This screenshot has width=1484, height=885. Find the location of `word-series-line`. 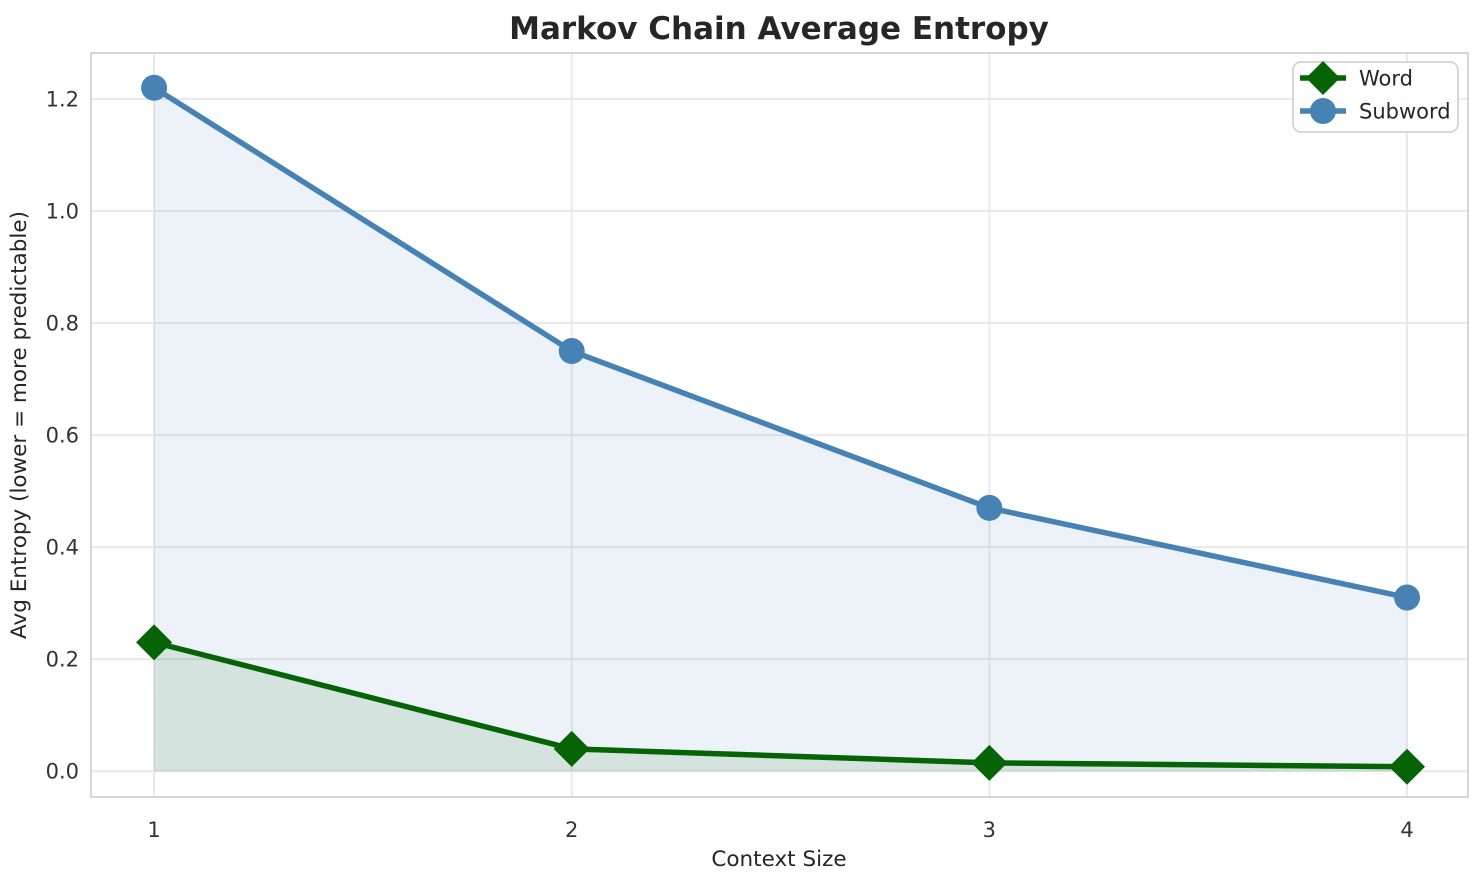

word-series-line is located at coordinates (780, 704).